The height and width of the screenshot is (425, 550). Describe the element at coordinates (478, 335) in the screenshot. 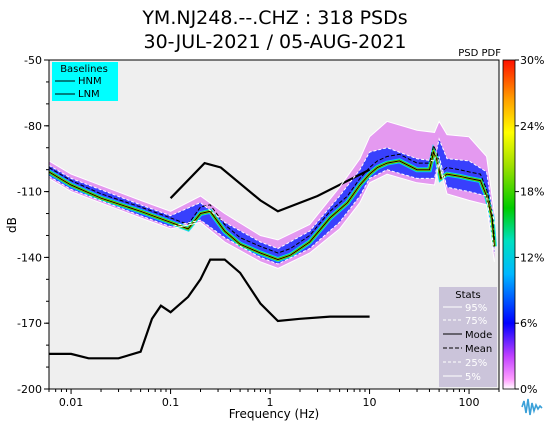

I see `legend-mode: Mode` at that location.